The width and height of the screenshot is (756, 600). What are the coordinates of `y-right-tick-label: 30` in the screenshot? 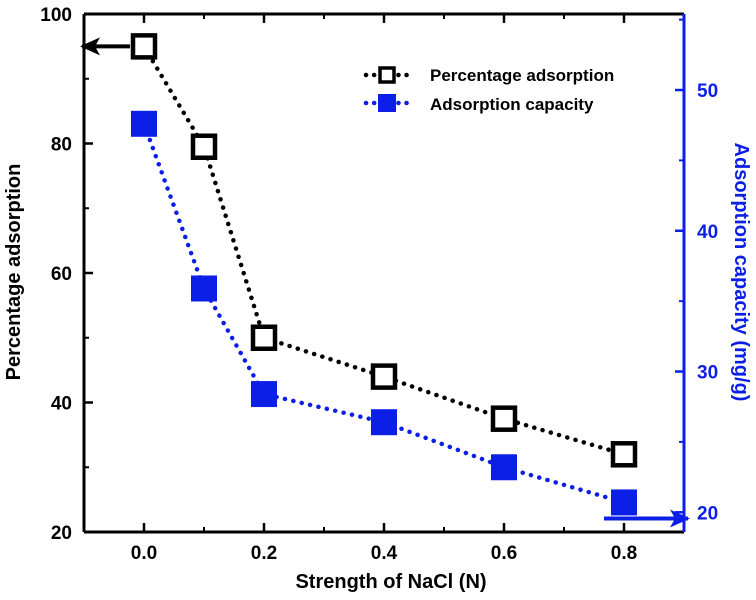 It's located at (707, 373).